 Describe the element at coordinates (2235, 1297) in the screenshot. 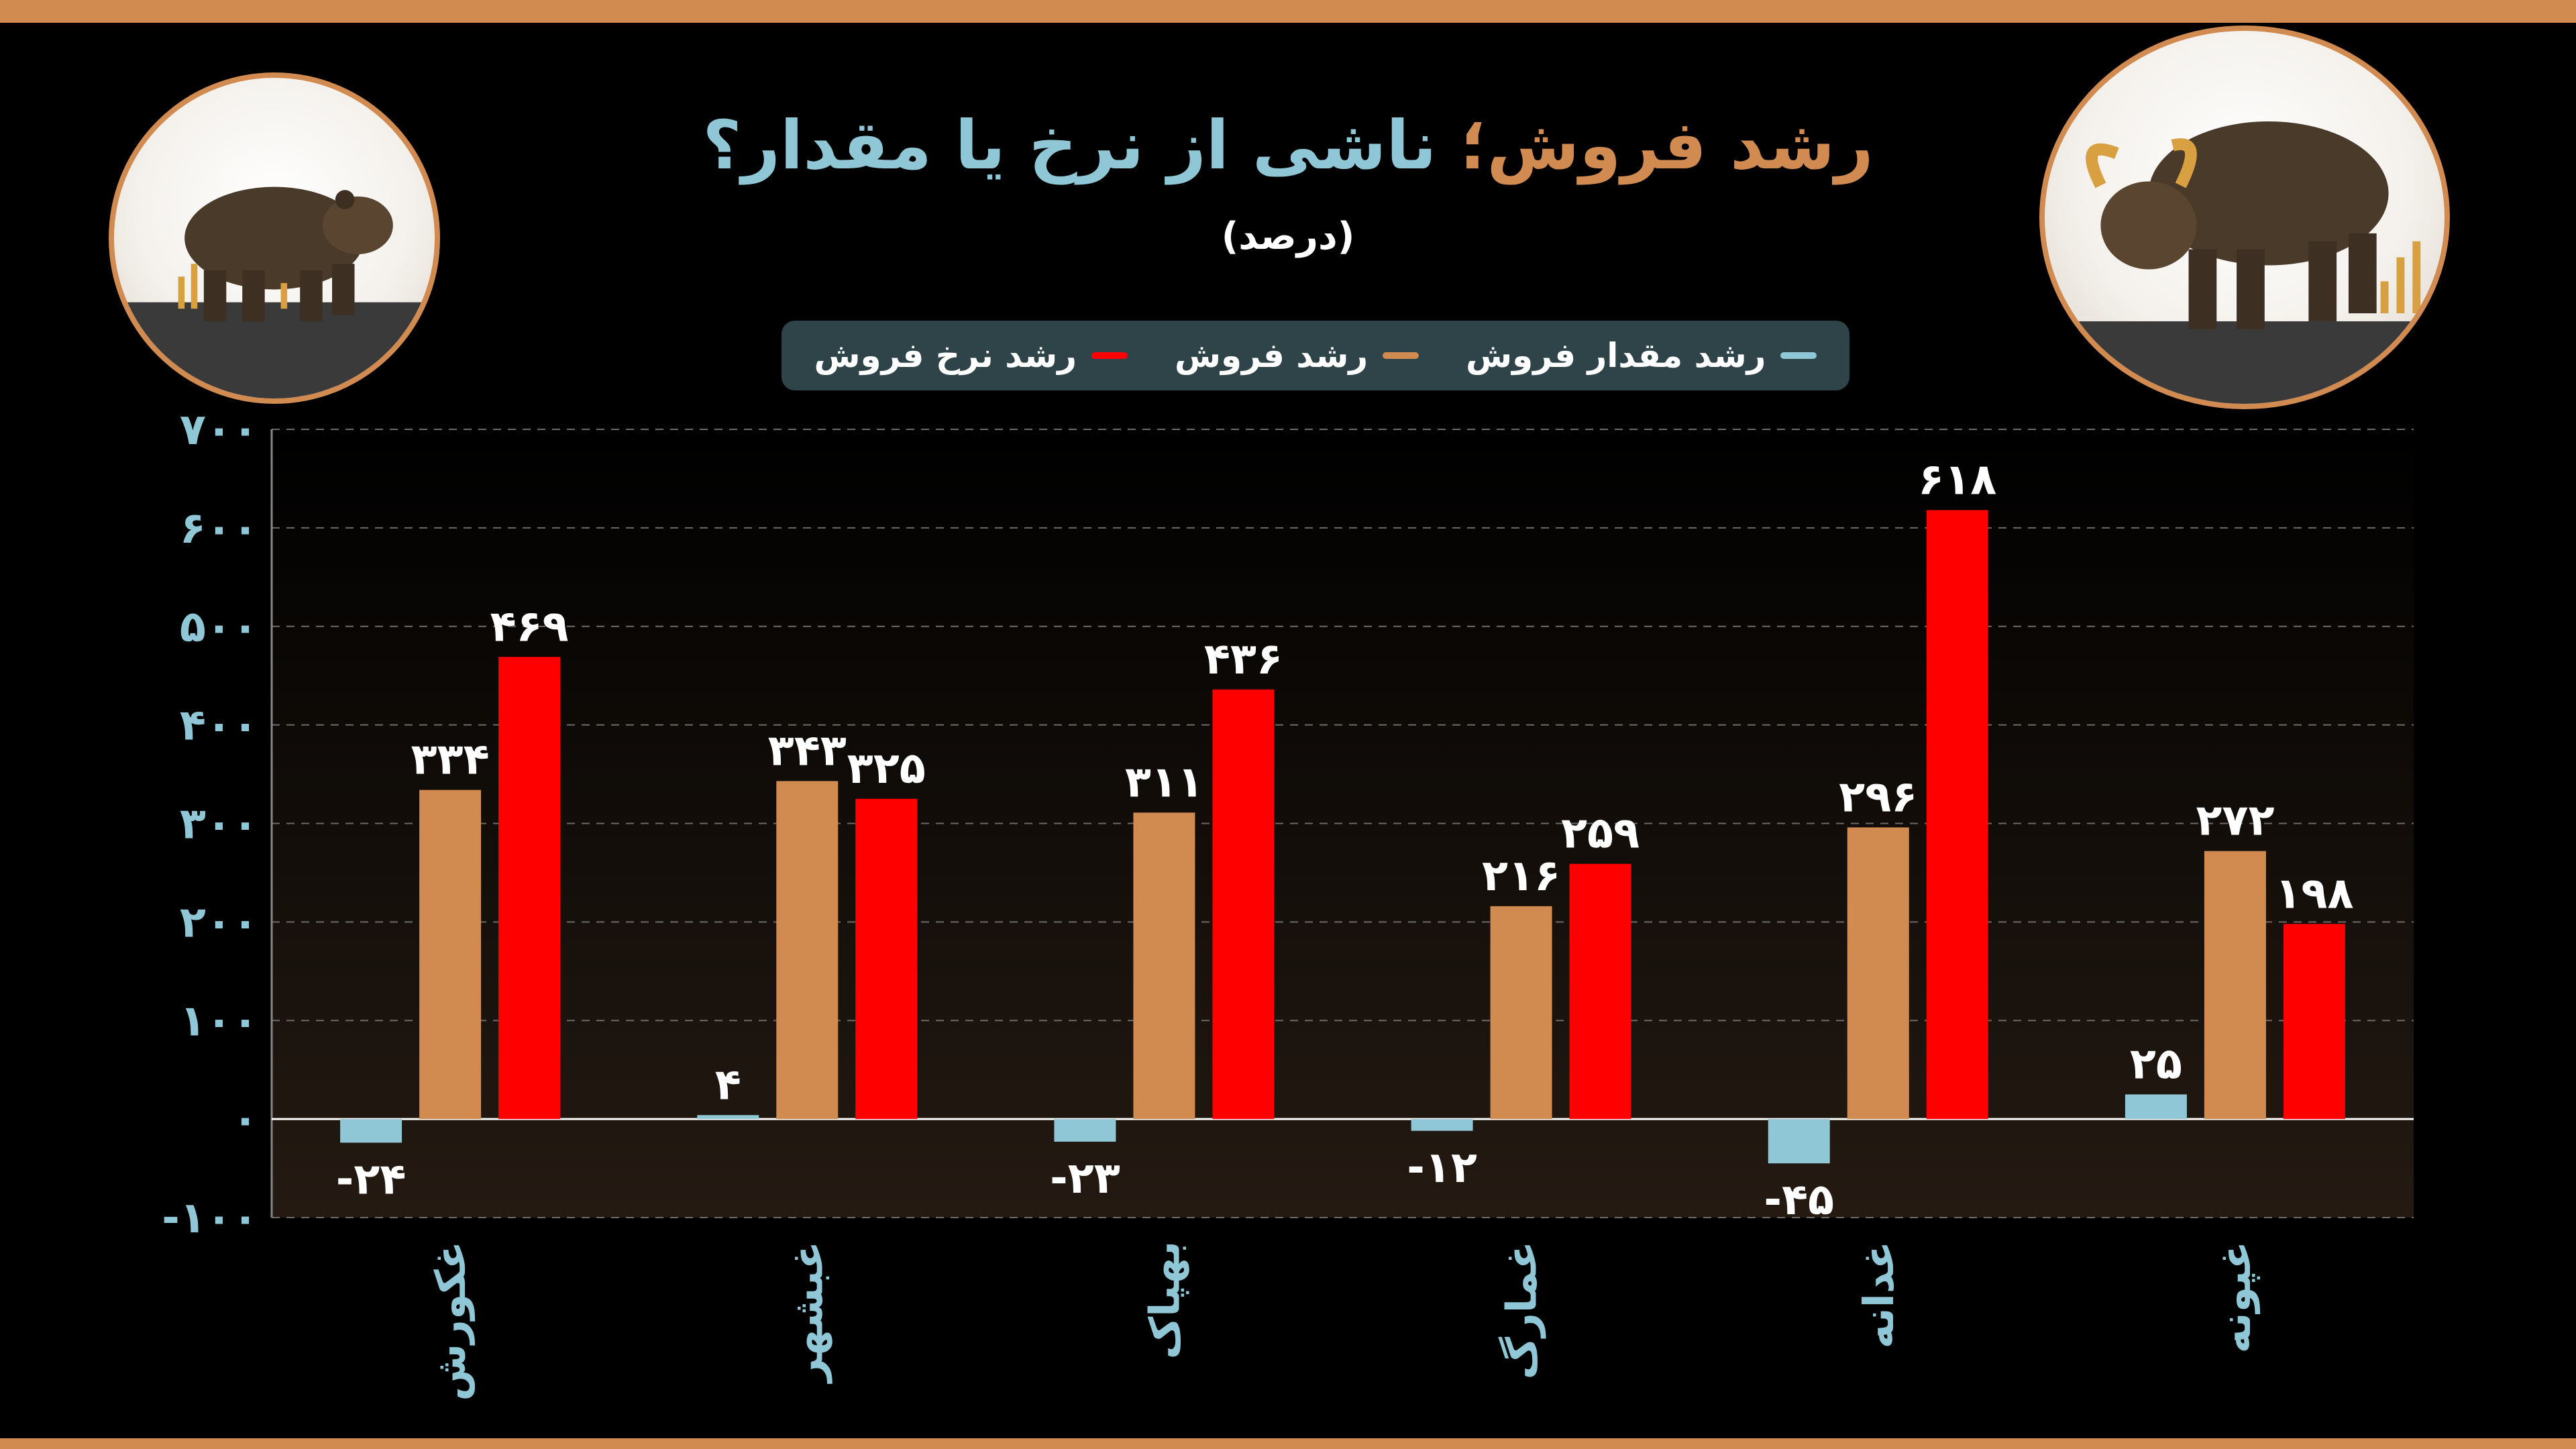

I see `x-tick-label: غپونه` at that location.